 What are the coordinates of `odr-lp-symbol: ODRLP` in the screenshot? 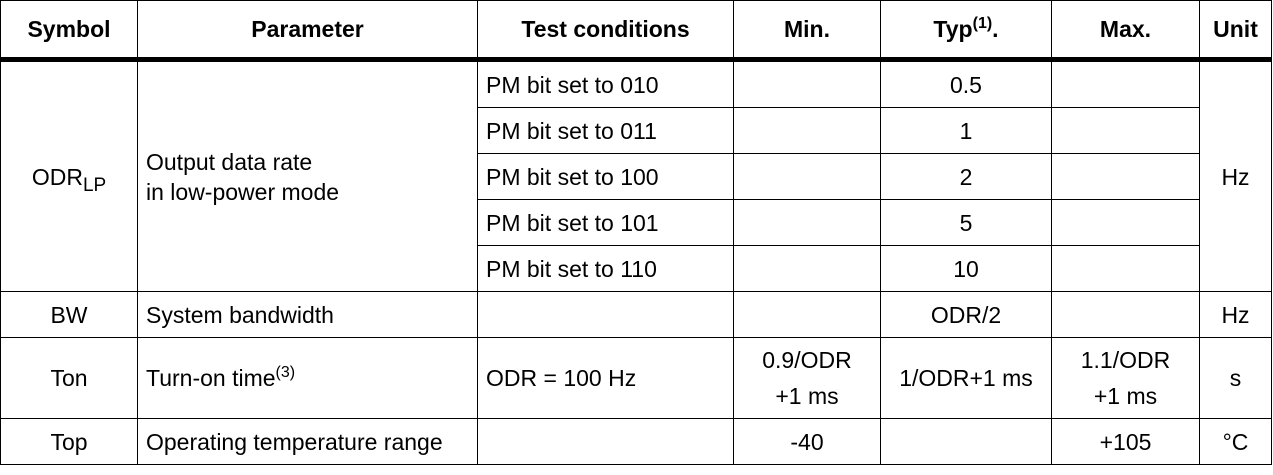 It's located at (69, 175).